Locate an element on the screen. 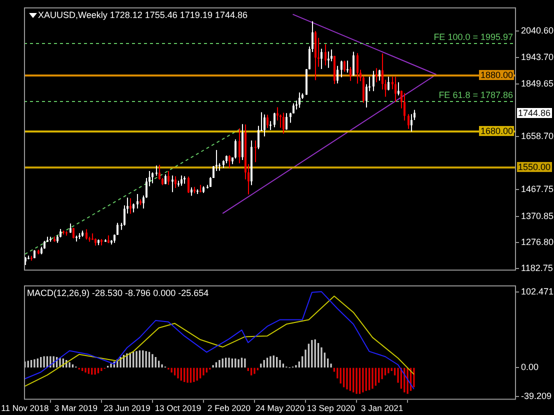  text: 1744.86 is located at coordinates (534, 113).